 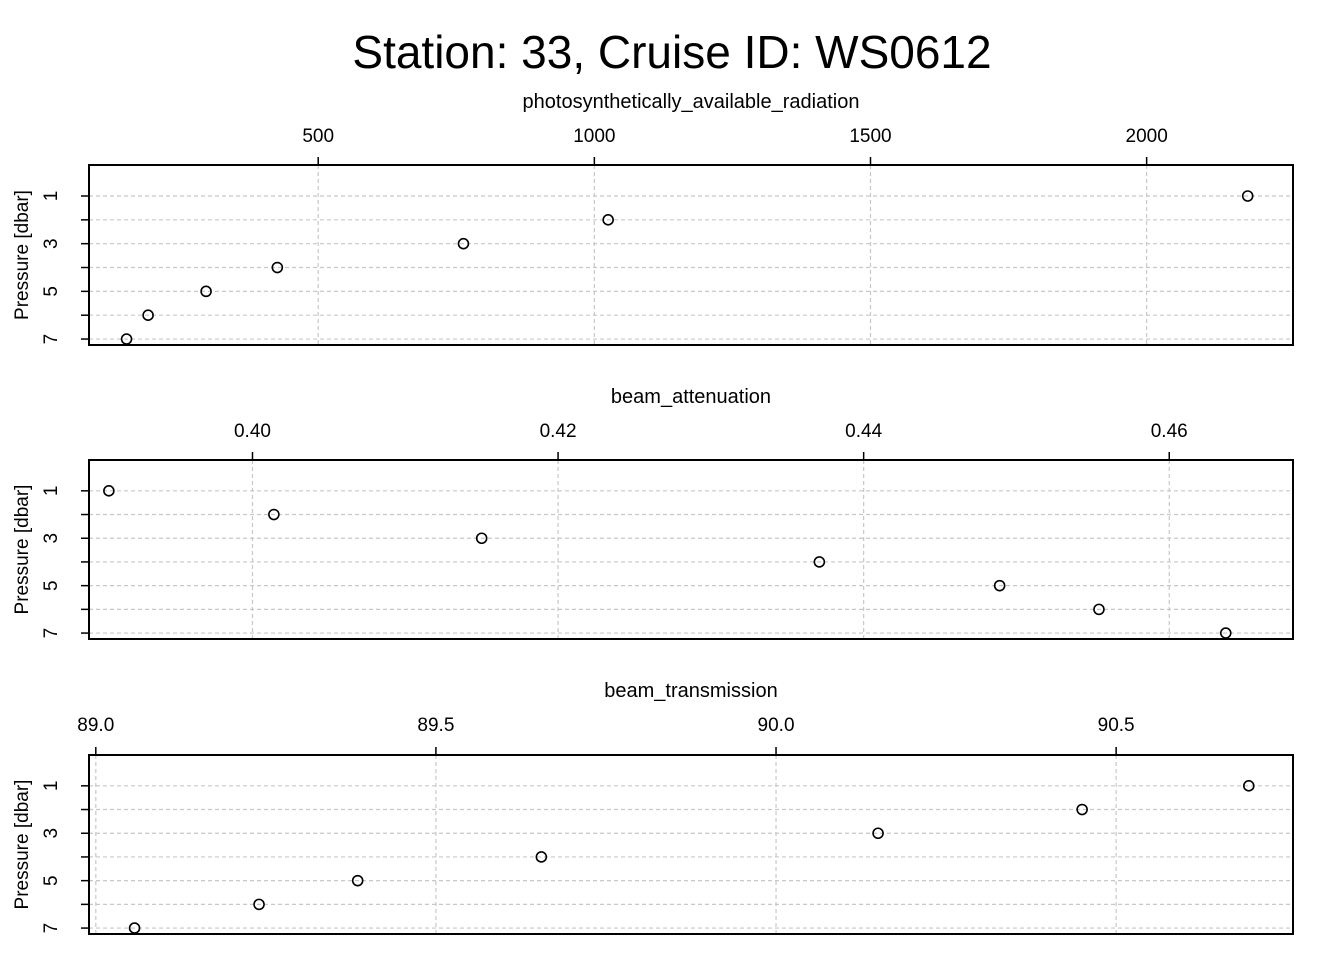 What do you see at coordinates (1116, 725) in the screenshot?
I see `x-tick-label: 90.5` at bounding box center [1116, 725].